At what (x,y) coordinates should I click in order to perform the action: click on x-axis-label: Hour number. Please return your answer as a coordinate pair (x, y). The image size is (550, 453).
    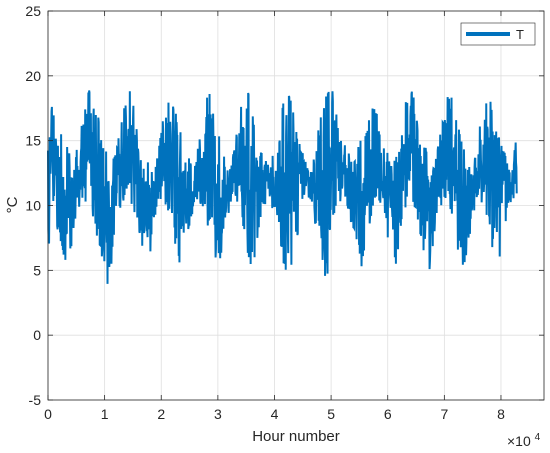
    Looking at the image, I should click on (296, 436).